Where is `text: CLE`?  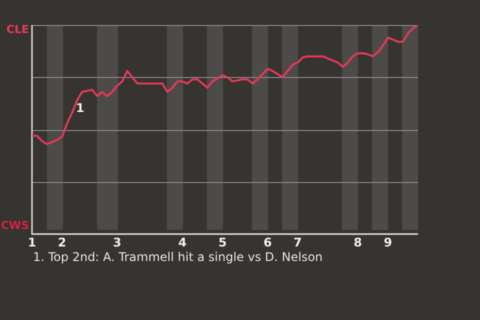
text: CLE is located at coordinates (17, 29).